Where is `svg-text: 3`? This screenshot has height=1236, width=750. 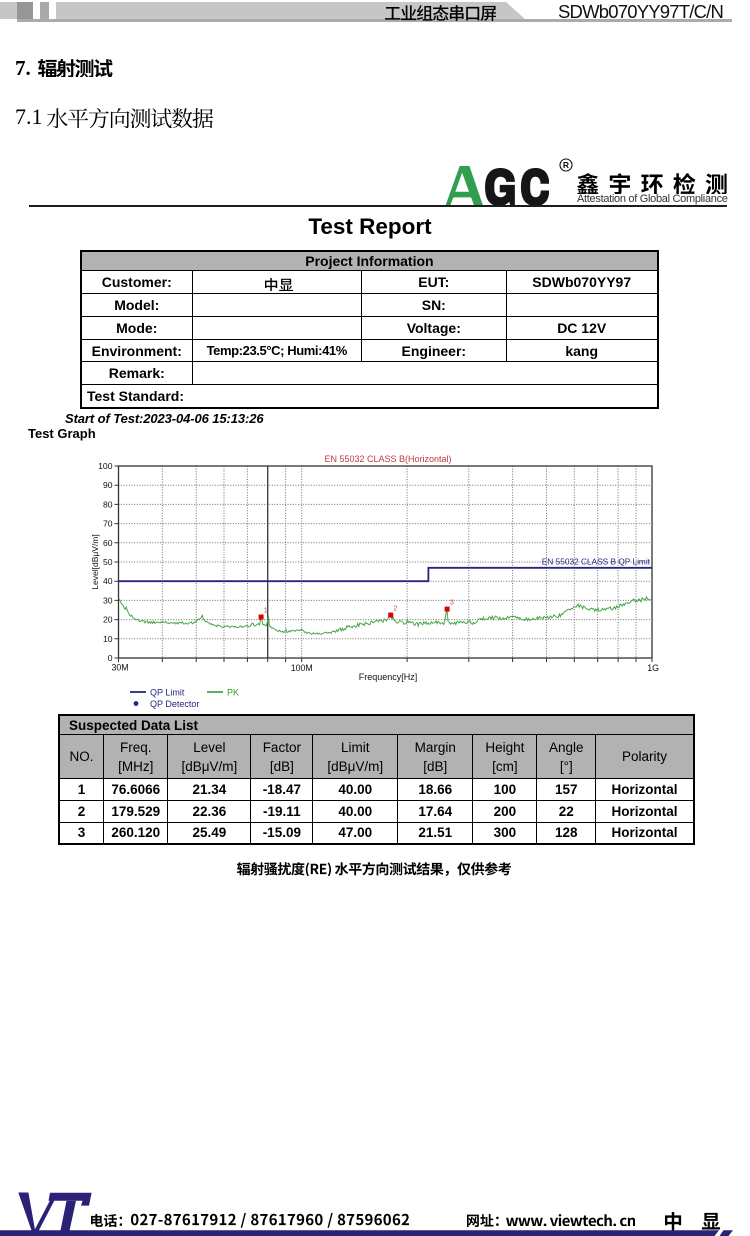 svg-text: 3 is located at coordinates (452, 602).